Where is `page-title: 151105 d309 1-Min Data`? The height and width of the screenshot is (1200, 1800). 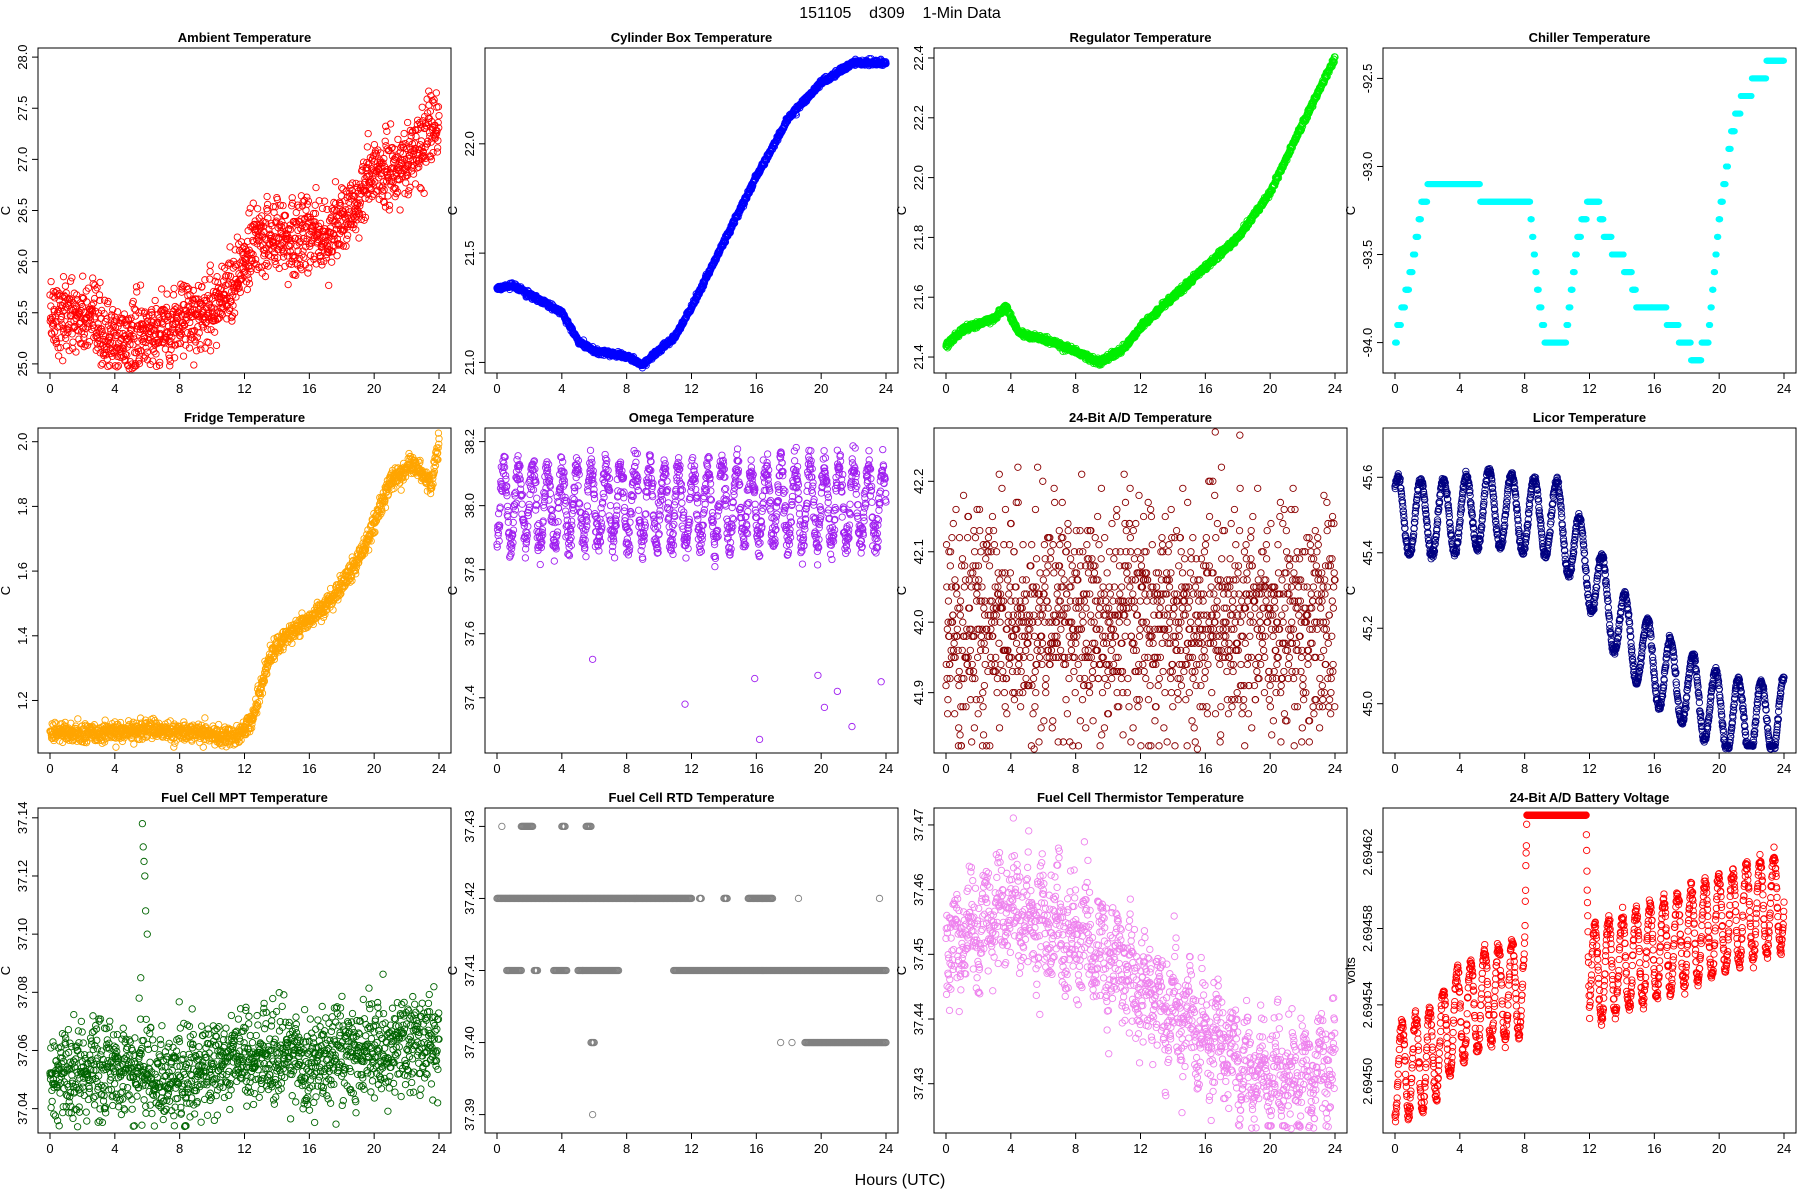
page-title: 151105 d309 1-Min Data is located at coordinates (900, 13).